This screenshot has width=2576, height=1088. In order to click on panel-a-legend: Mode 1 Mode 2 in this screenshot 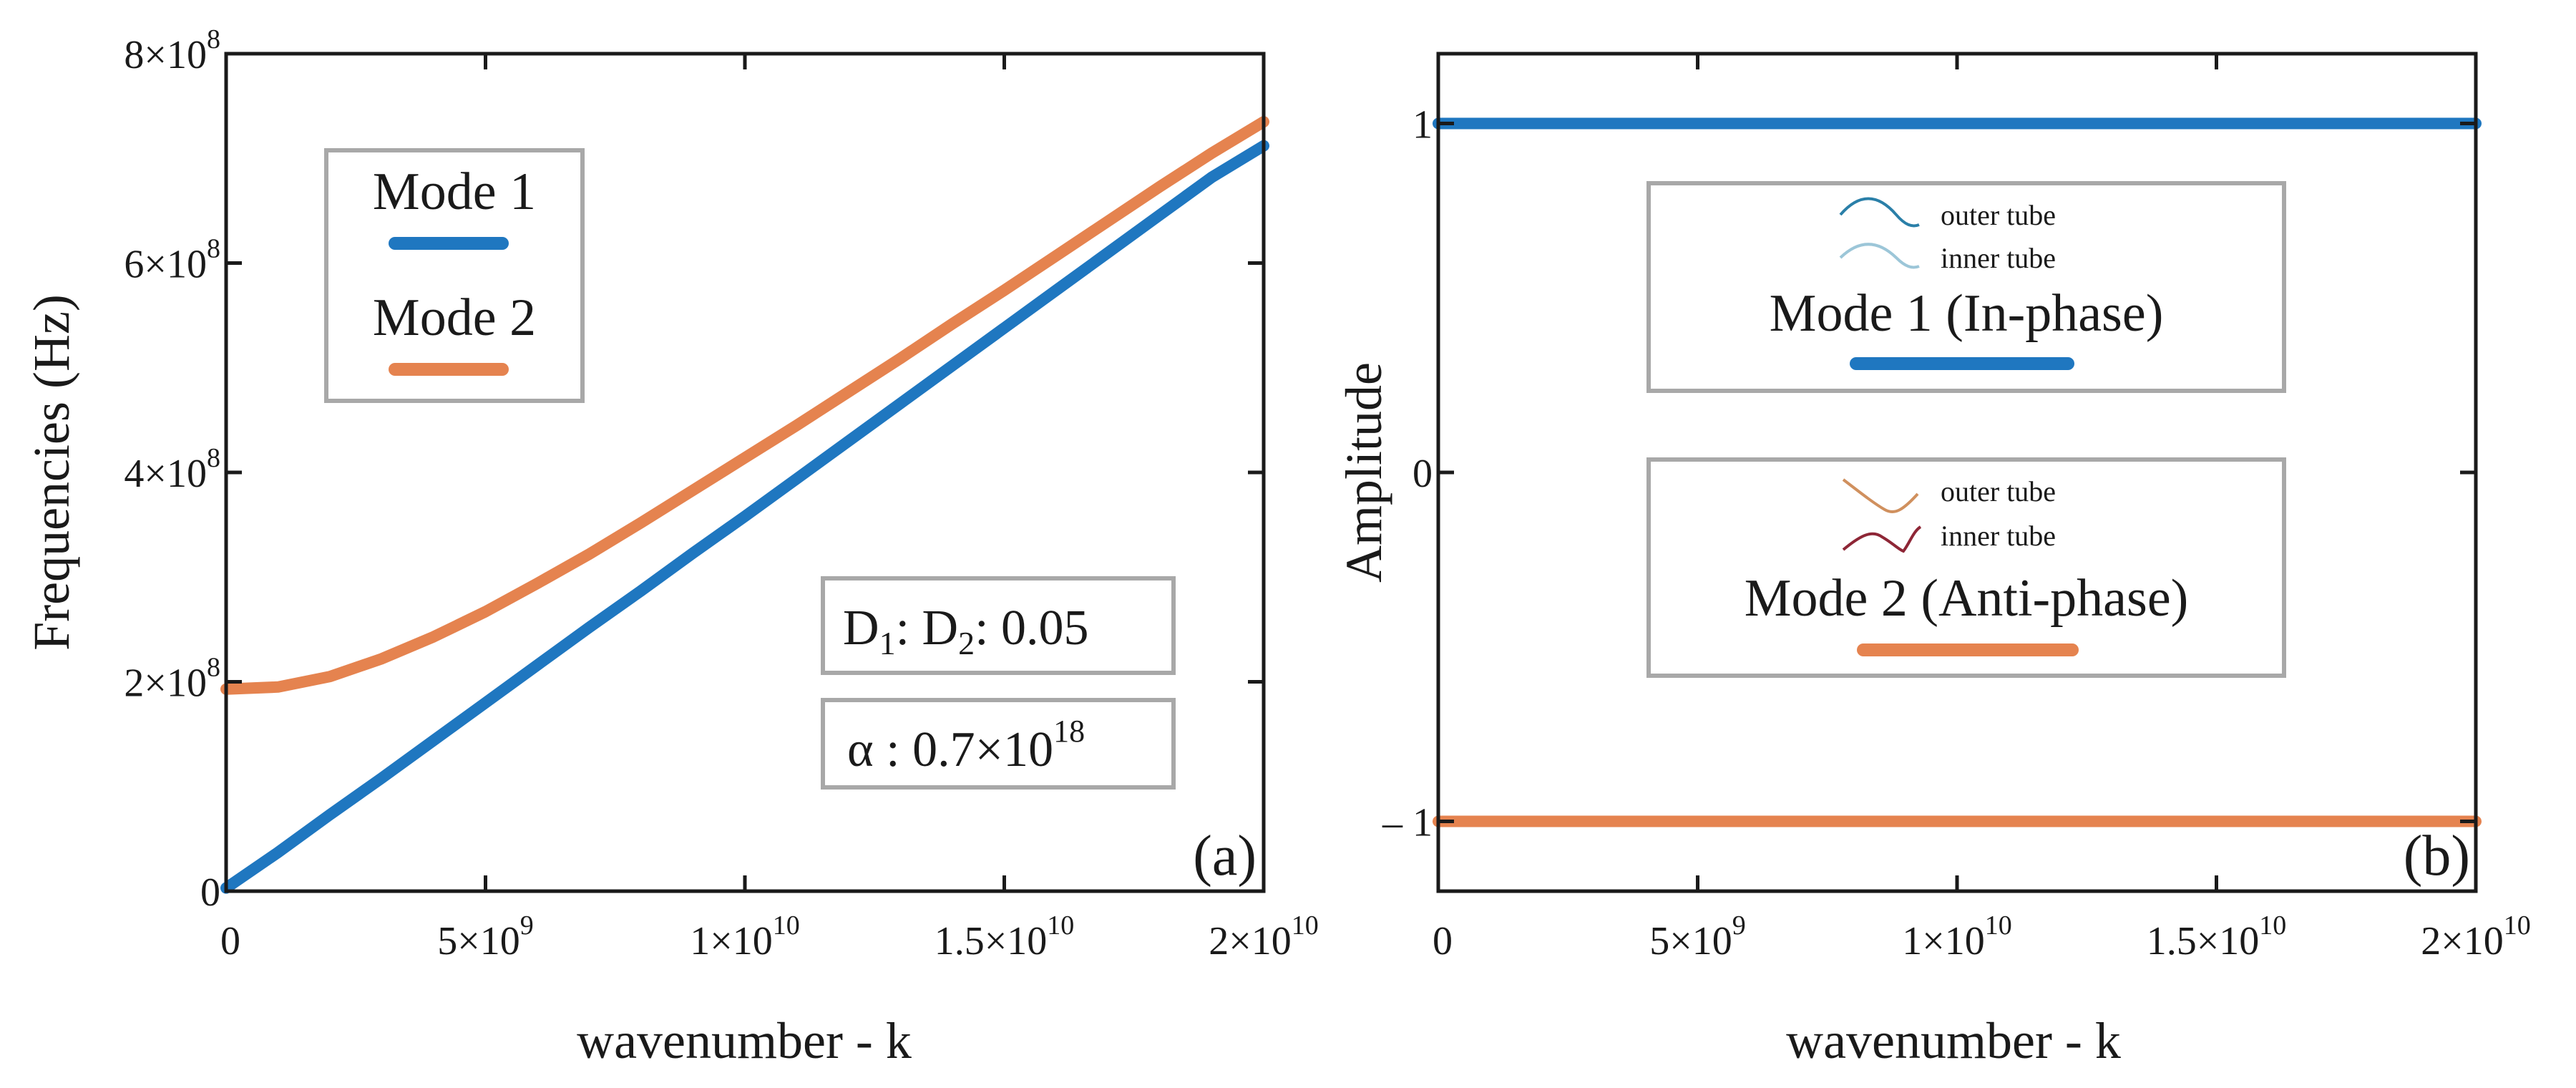, I will do `click(454, 275)`.